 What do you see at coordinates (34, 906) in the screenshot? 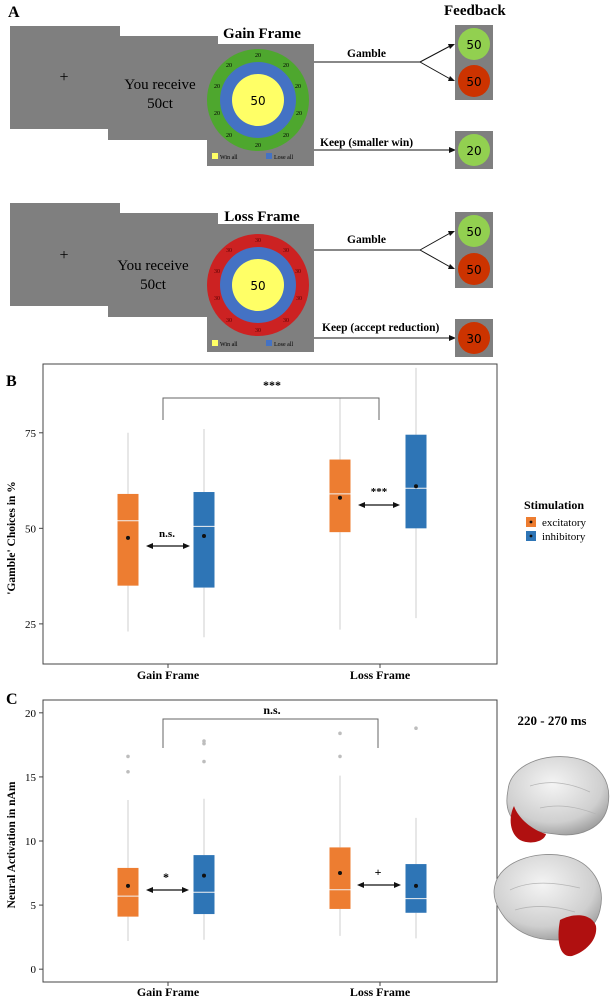
I see `y-tick-label: 5` at bounding box center [34, 906].